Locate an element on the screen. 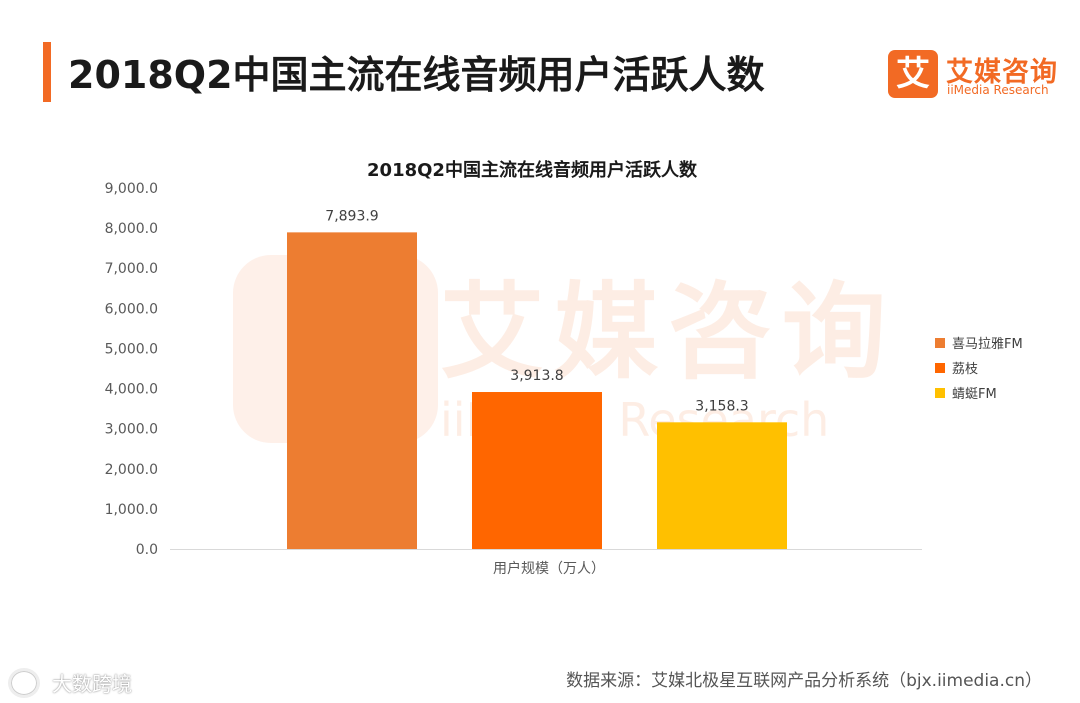 The width and height of the screenshot is (1080, 703). page-title: 2018Q2中国主流在线音频用户活跃人数 is located at coordinates (416, 75).